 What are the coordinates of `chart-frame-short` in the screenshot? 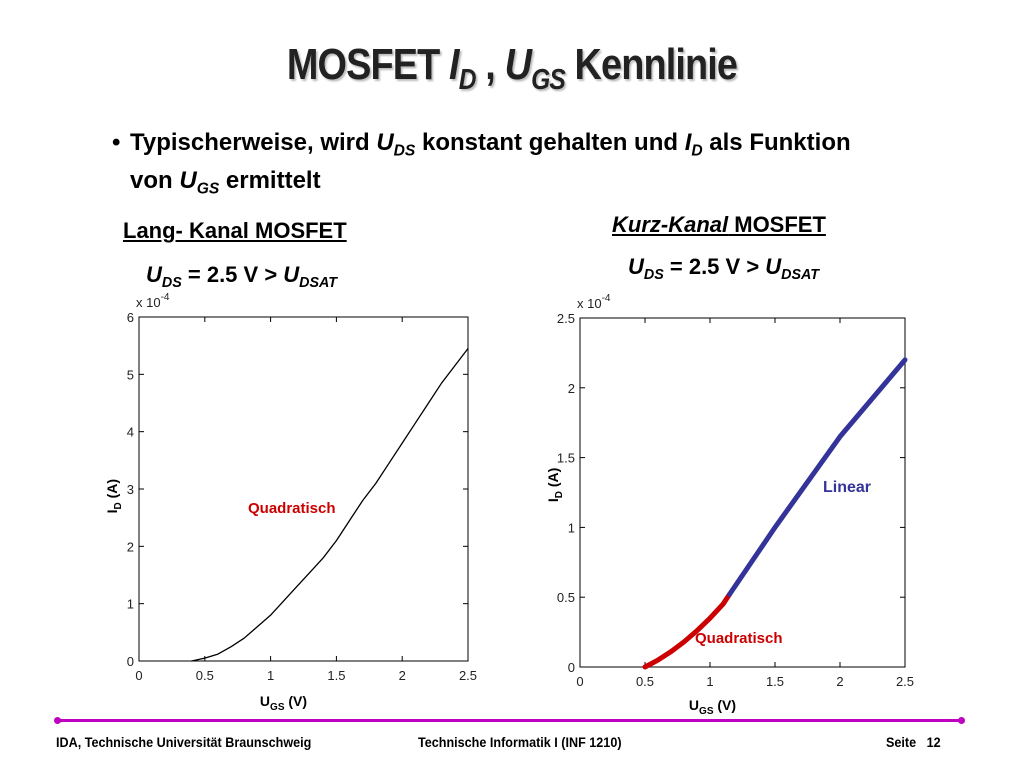 It's located at (742, 492).